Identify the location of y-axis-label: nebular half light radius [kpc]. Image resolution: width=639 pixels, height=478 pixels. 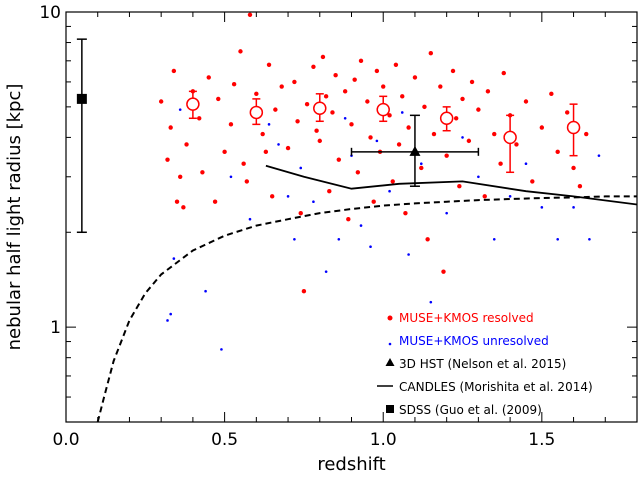
(14, 217).